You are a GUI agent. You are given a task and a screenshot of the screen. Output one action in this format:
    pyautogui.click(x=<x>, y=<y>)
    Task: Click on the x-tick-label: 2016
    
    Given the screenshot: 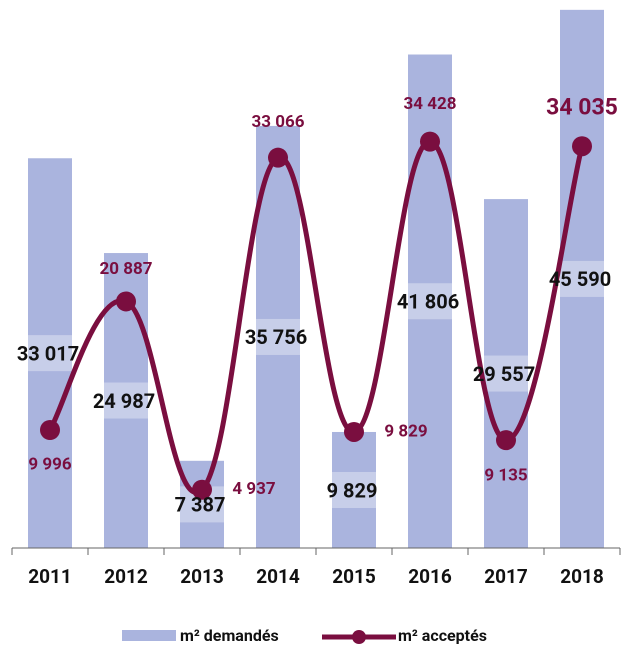 What is the action you would take?
    pyautogui.click(x=430, y=576)
    